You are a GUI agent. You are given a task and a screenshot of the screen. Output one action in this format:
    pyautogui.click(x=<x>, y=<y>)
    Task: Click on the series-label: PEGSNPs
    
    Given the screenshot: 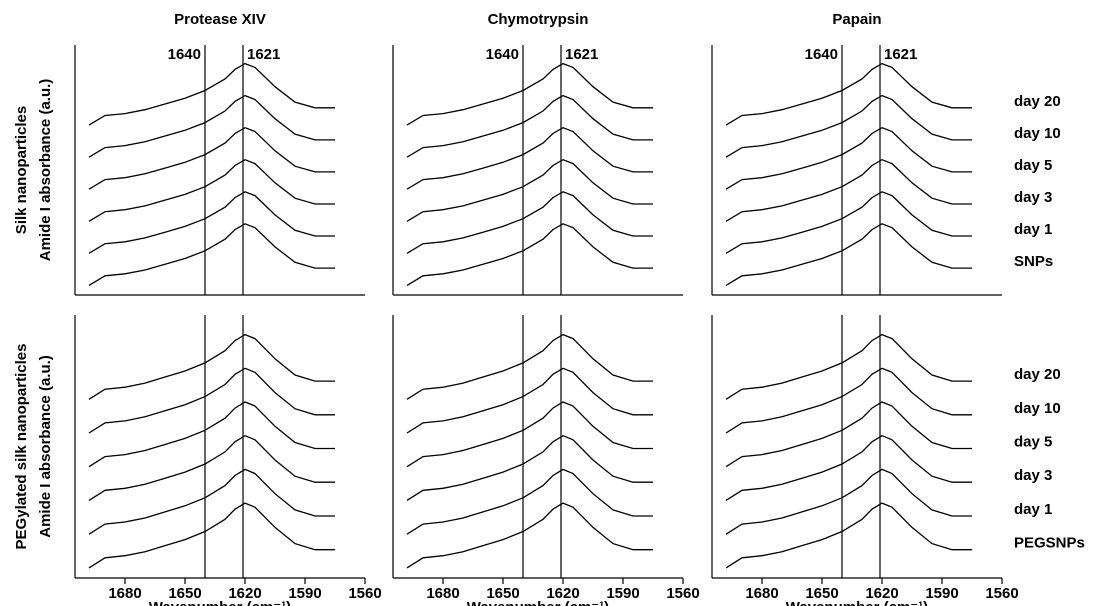 What is the action you would take?
    pyautogui.click(x=1049, y=543)
    